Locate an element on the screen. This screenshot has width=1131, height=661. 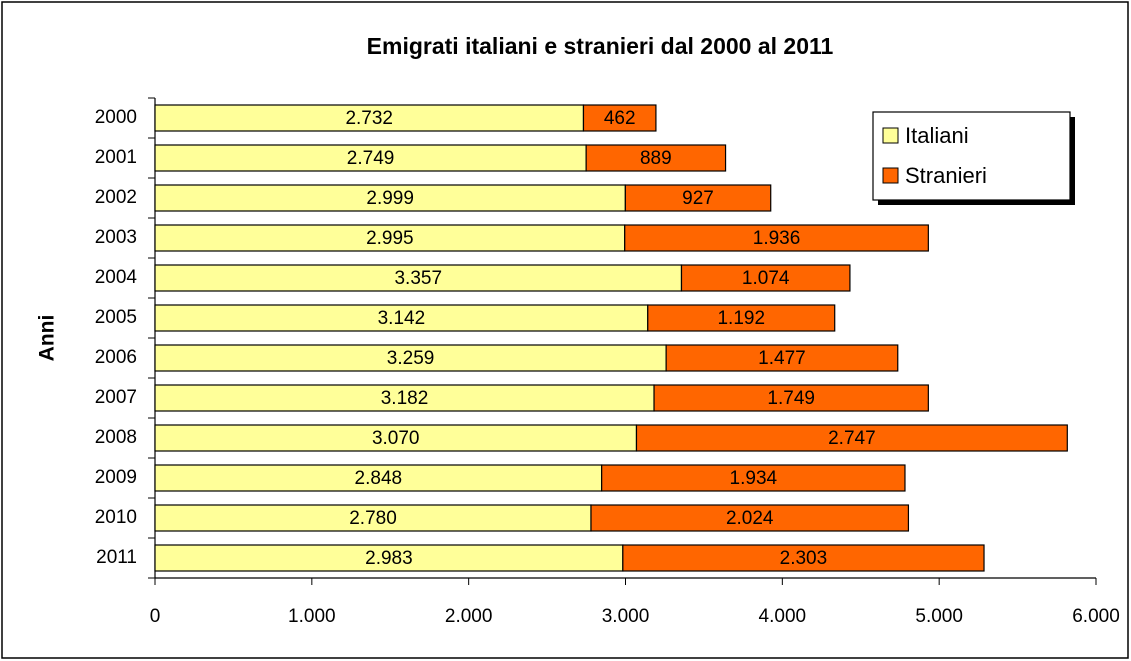
data-label: 1.934 is located at coordinates (754, 478).